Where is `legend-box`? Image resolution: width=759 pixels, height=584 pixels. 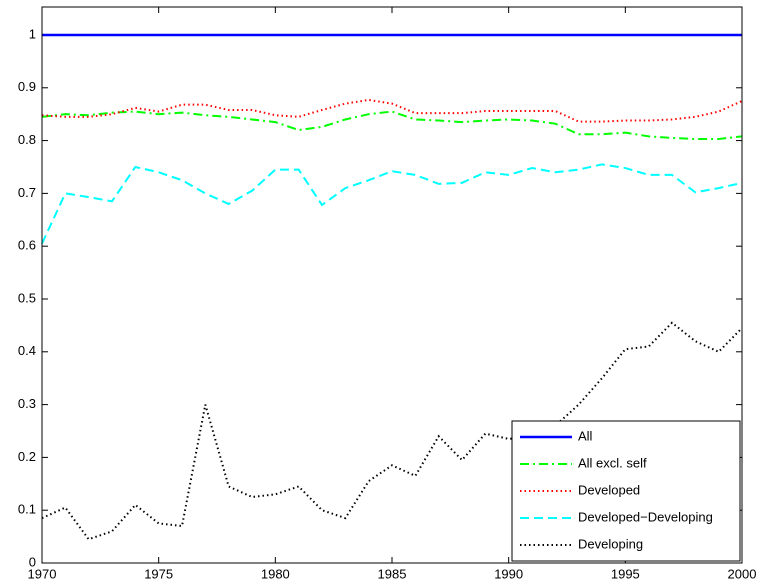
legend-box is located at coordinates (626, 491).